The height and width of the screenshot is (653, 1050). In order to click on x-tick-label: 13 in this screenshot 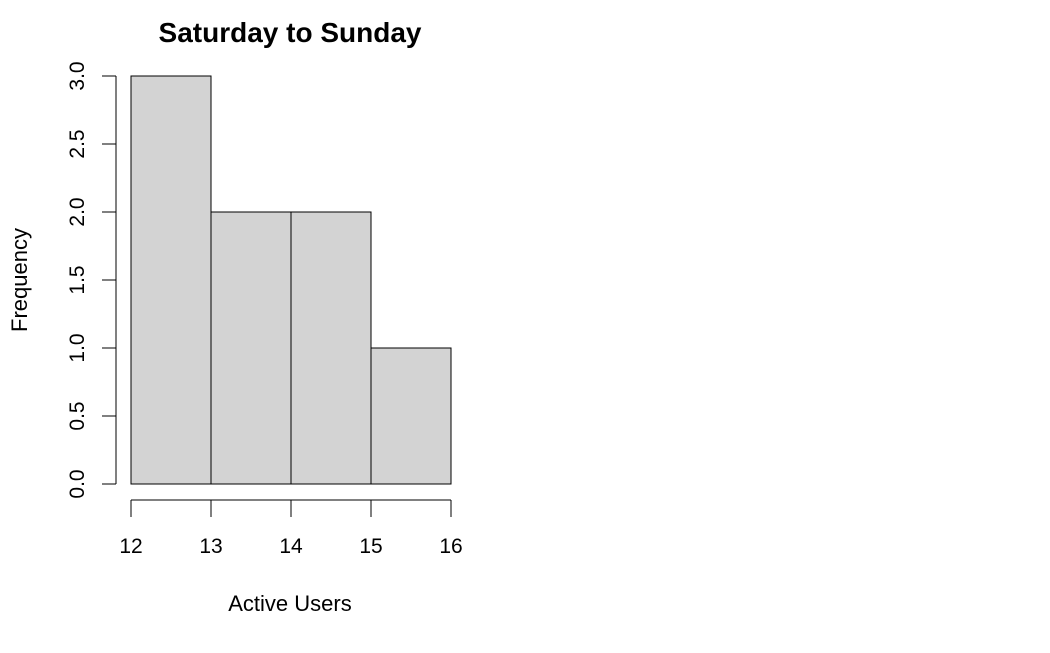, I will do `click(210, 546)`.